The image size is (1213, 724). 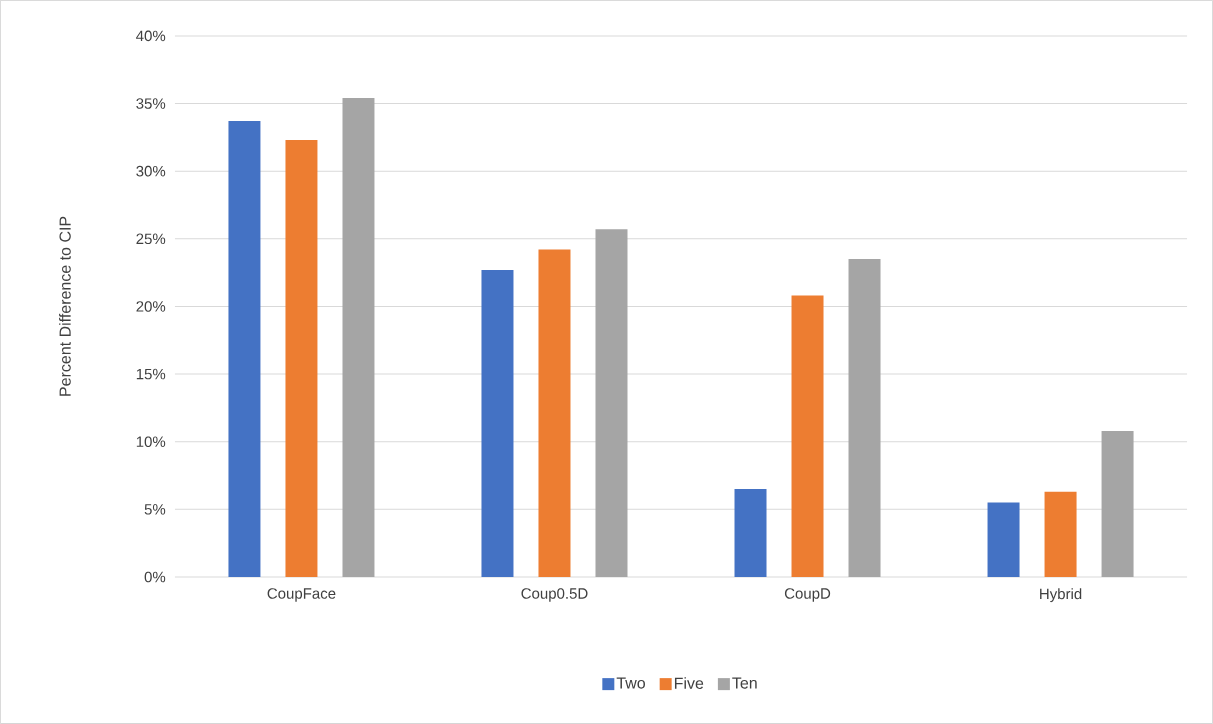 I want to click on legend-label: Two, so click(x=631, y=683).